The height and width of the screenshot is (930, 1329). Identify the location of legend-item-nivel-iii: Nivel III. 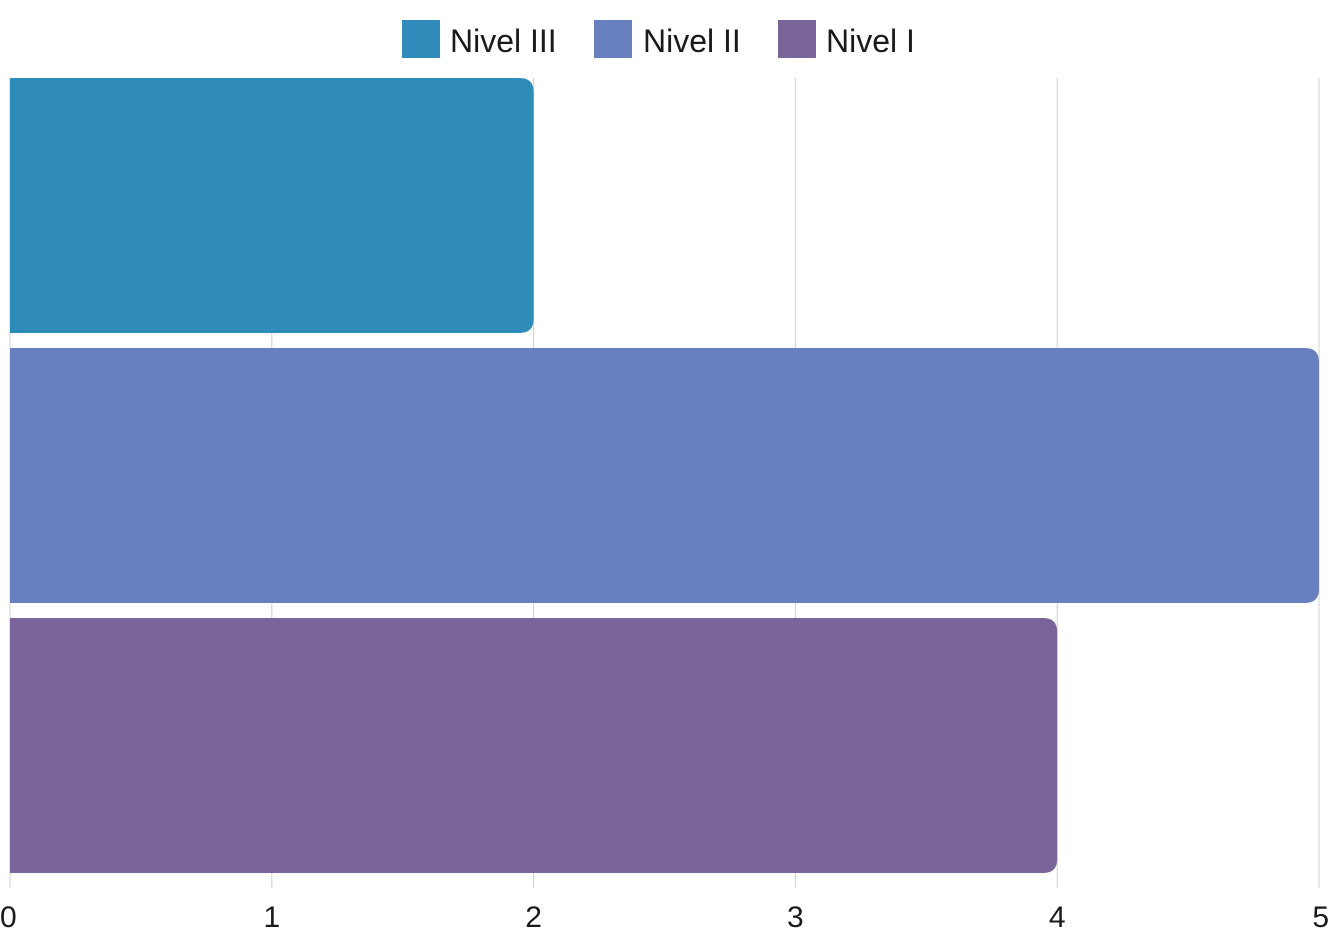
(479, 39).